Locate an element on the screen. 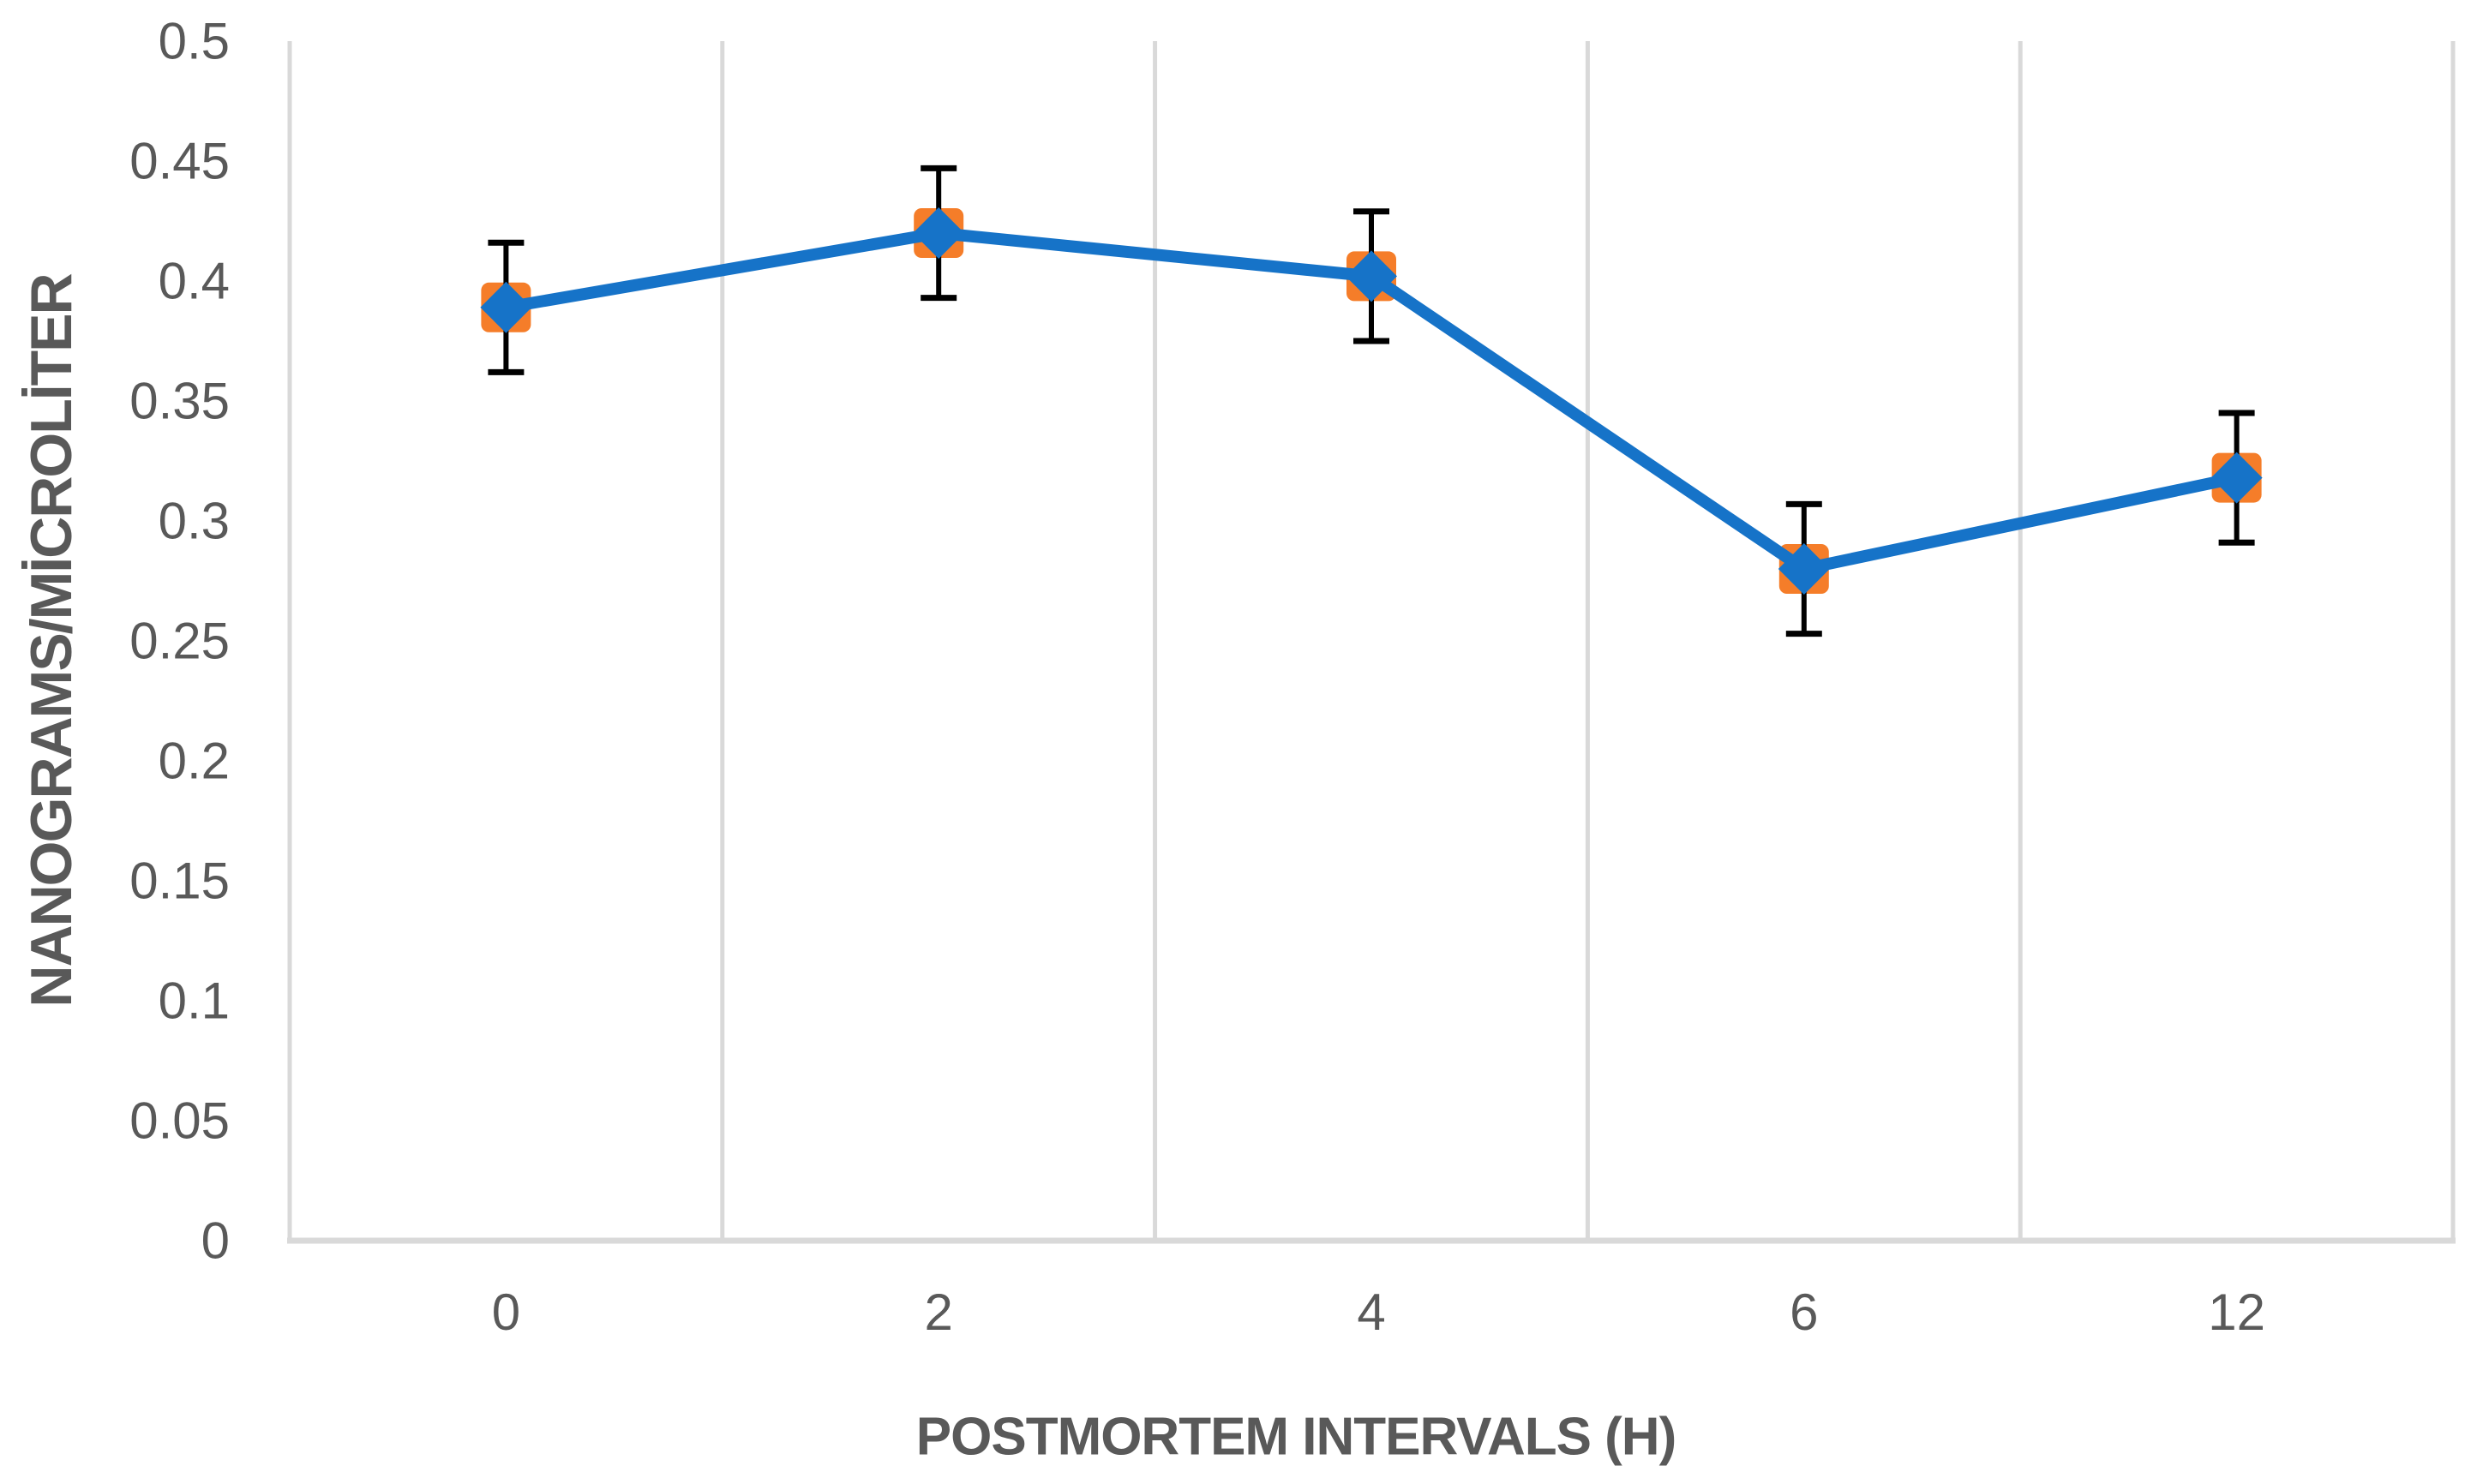 The width and height of the screenshot is (2477, 1484). x-axis-tick-labels: 0 2 4 6 12 is located at coordinates (1378, 1313).